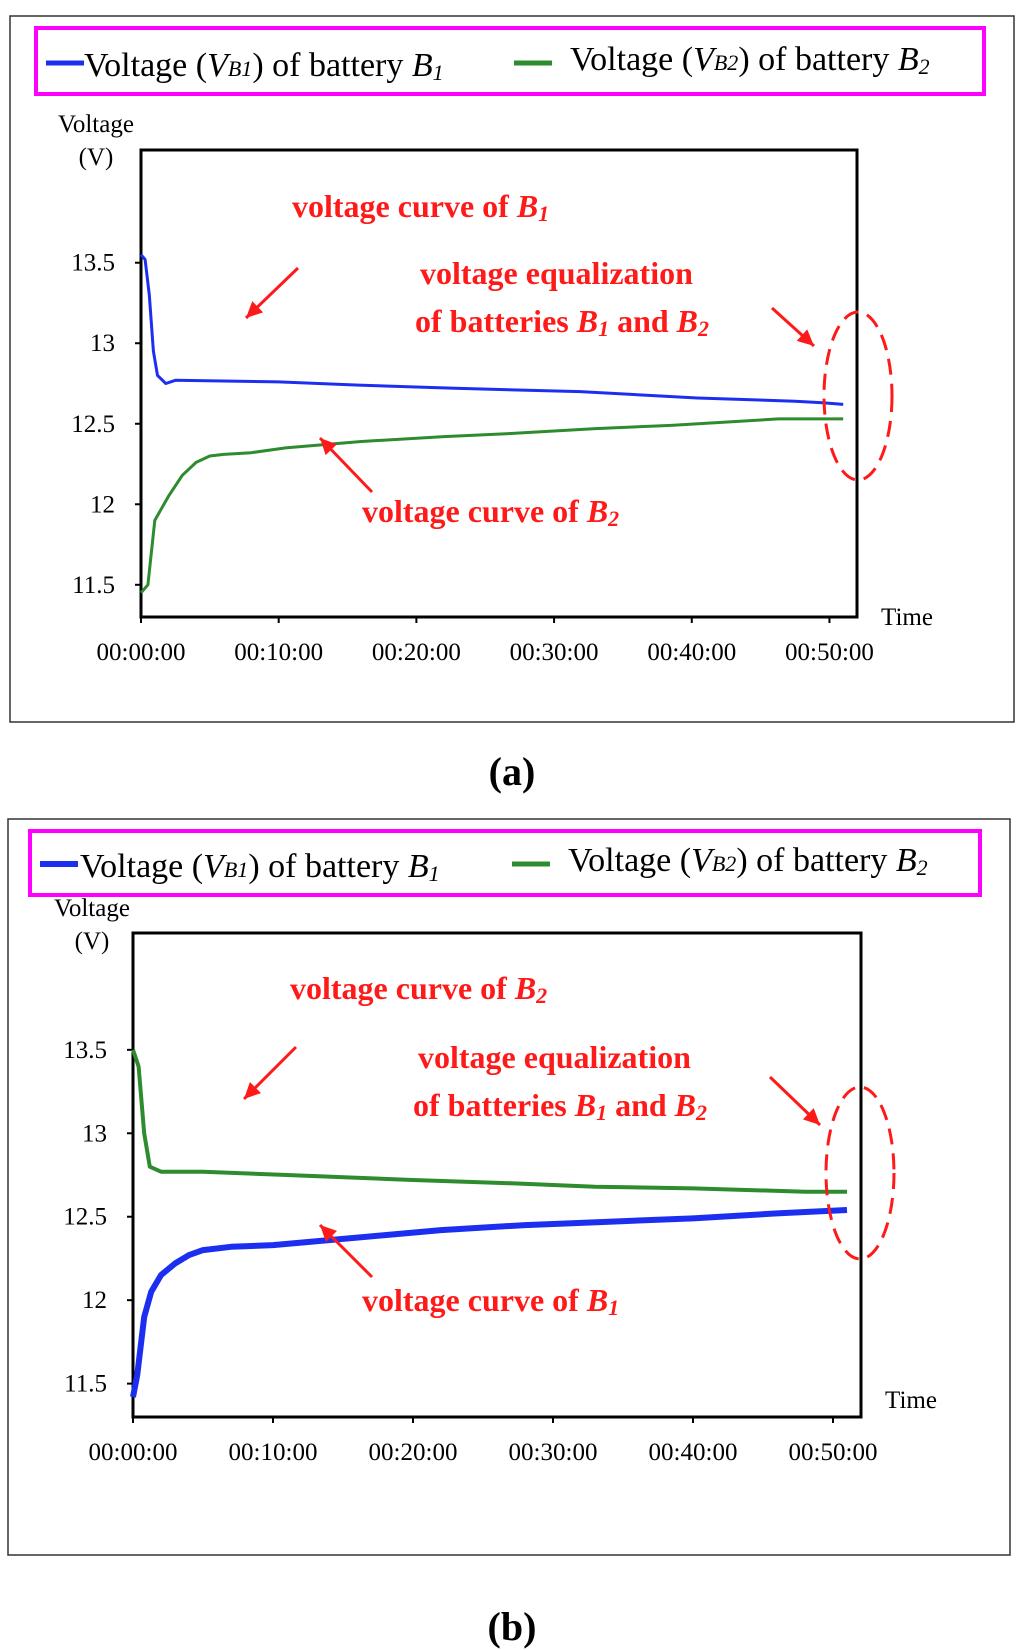 This screenshot has height=1650, width=1024. I want to click on annotation-top-curve: voltage curve of B2, so click(418, 989).